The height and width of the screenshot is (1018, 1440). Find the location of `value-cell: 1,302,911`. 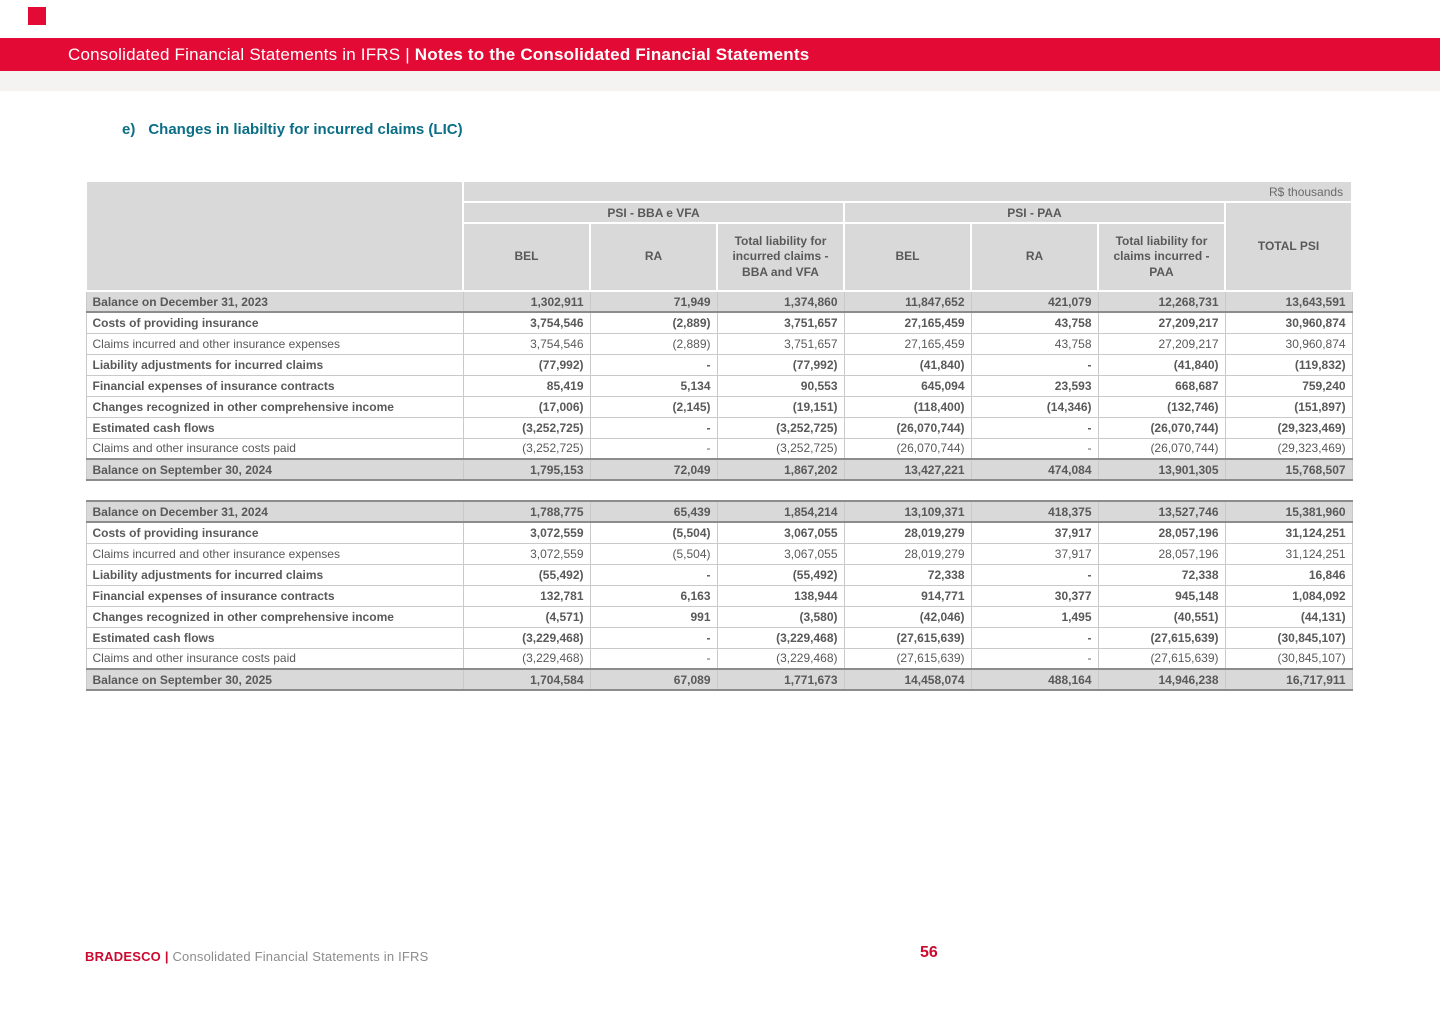

value-cell: 1,302,911 is located at coordinates (526, 301).